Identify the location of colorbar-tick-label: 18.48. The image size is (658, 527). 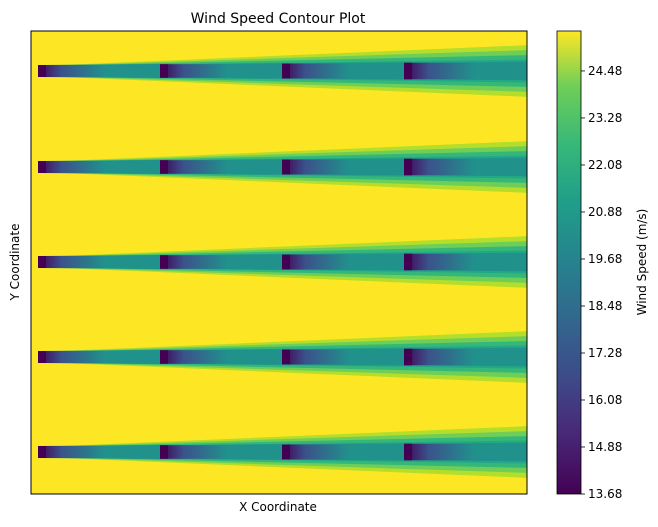
(605, 306).